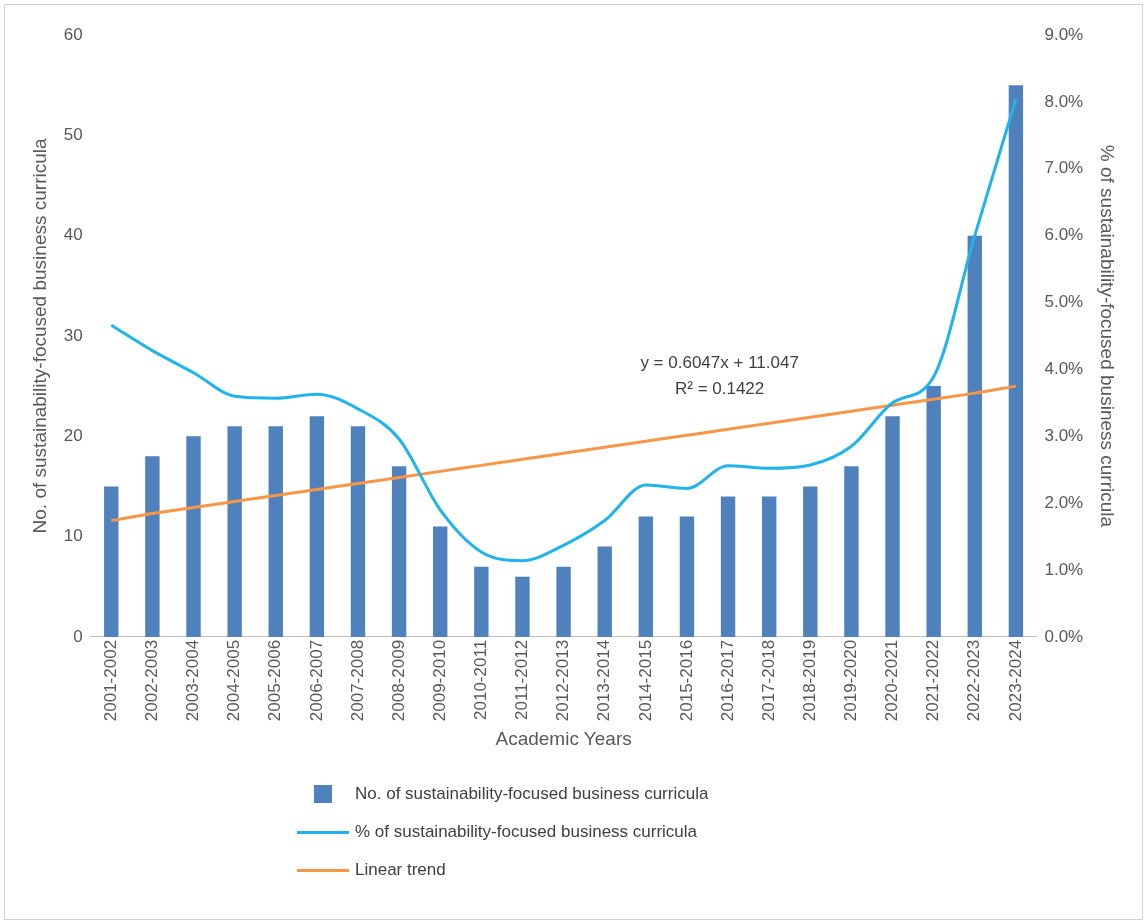 The image size is (1147, 924). What do you see at coordinates (604, 680) in the screenshot?
I see `x-tick-label: 2013-2014` at bounding box center [604, 680].